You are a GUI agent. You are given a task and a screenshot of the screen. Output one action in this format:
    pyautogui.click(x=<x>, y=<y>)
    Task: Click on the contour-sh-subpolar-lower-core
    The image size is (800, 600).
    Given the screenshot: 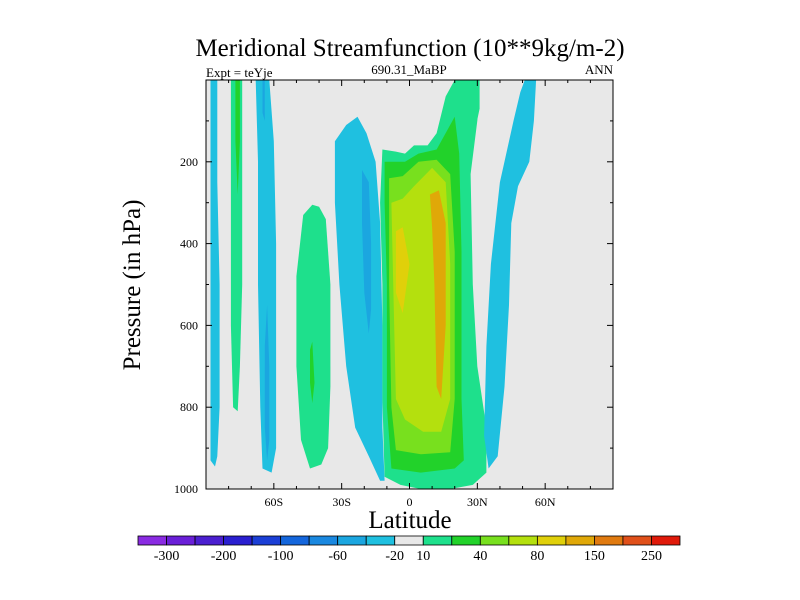 What is the action you would take?
    pyautogui.click(x=267, y=383)
    